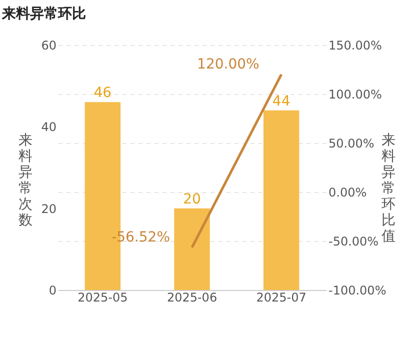  What do you see at coordinates (192, 199) in the screenshot?
I see `data-label: 20` at bounding box center [192, 199].